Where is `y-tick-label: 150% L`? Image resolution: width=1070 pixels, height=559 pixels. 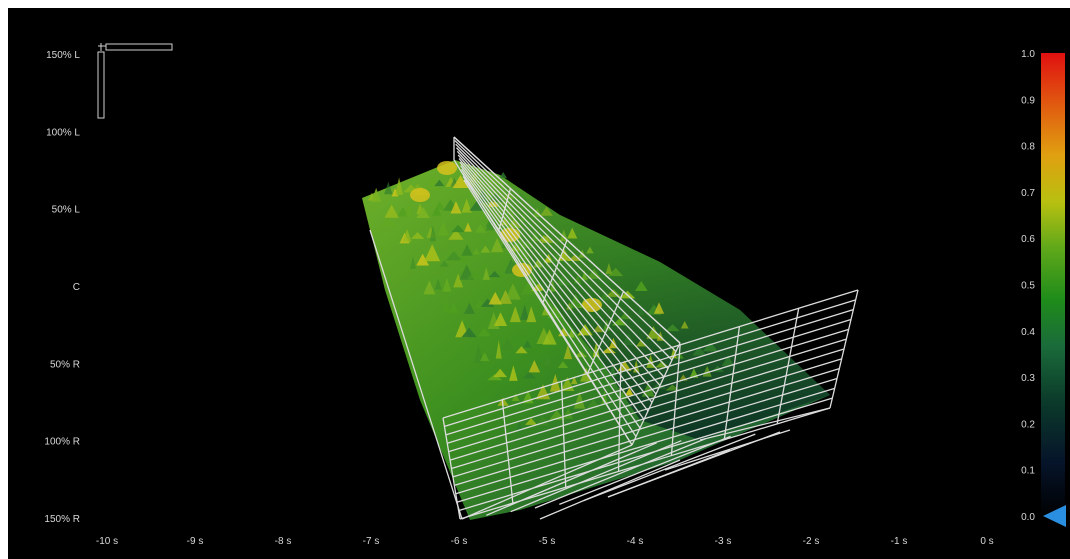 y-tick-label: 150% L is located at coordinates (63, 55).